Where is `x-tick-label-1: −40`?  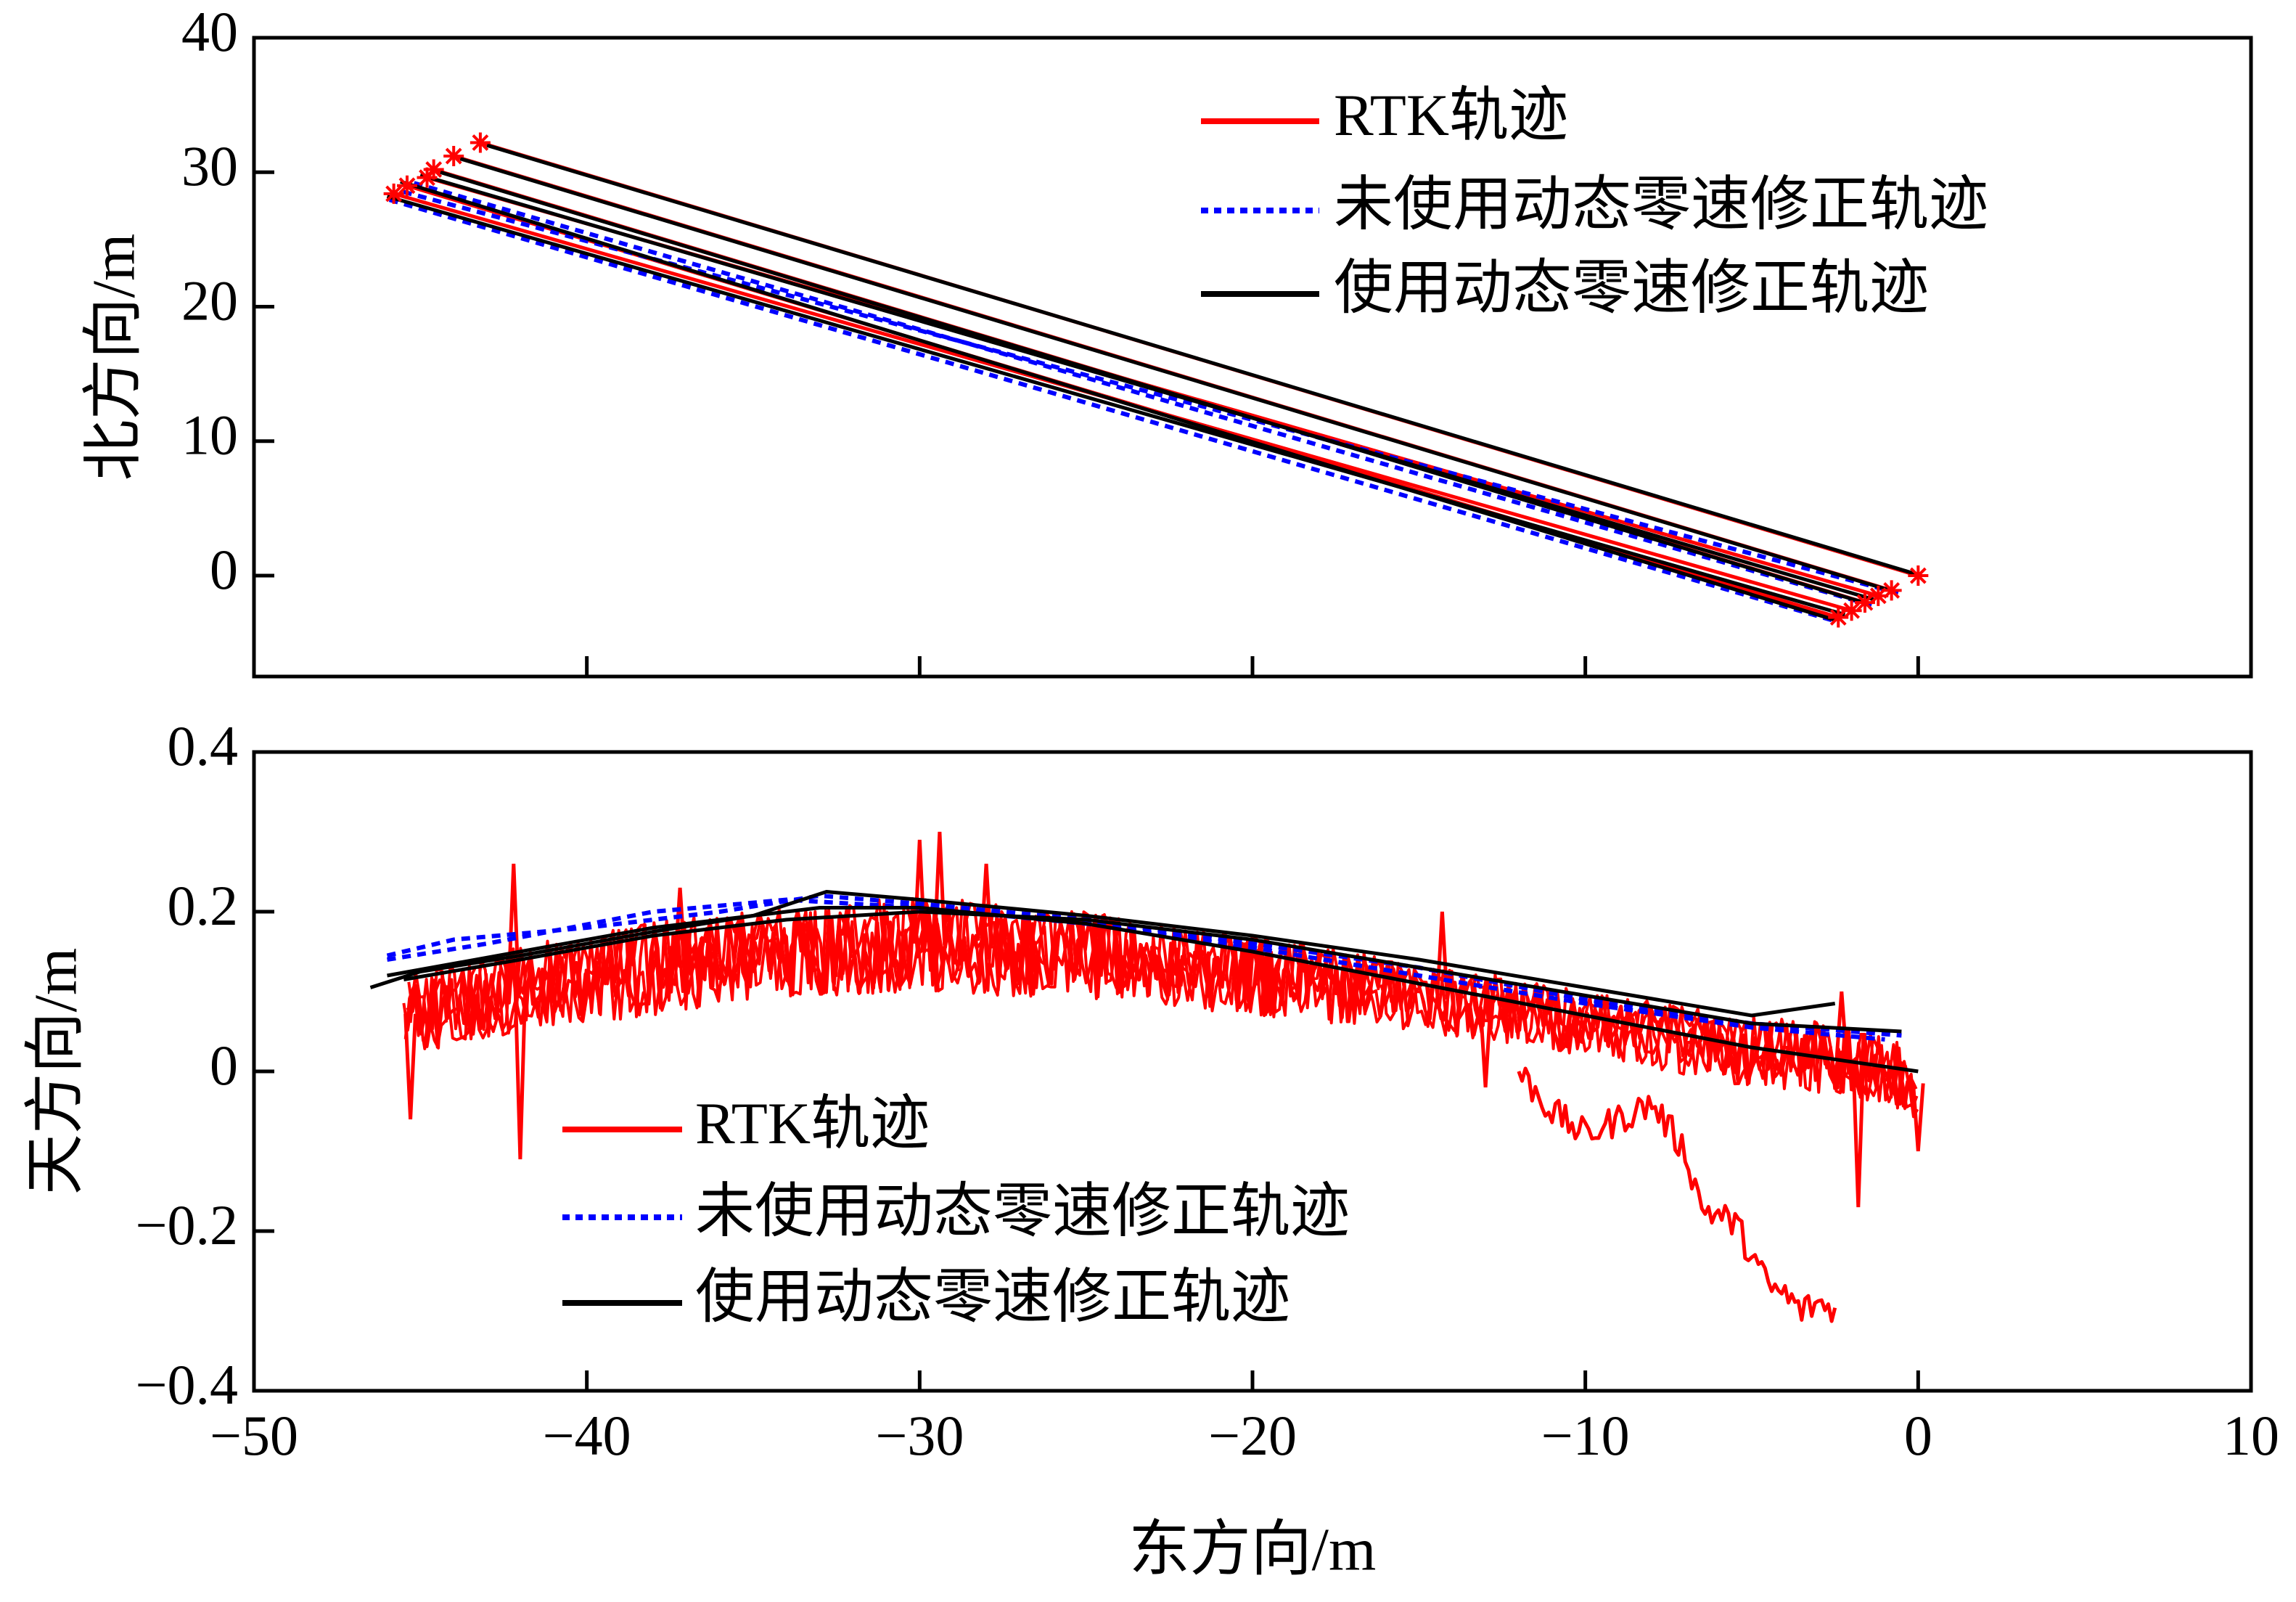 x-tick-label-1: −40 is located at coordinates (587, 1435).